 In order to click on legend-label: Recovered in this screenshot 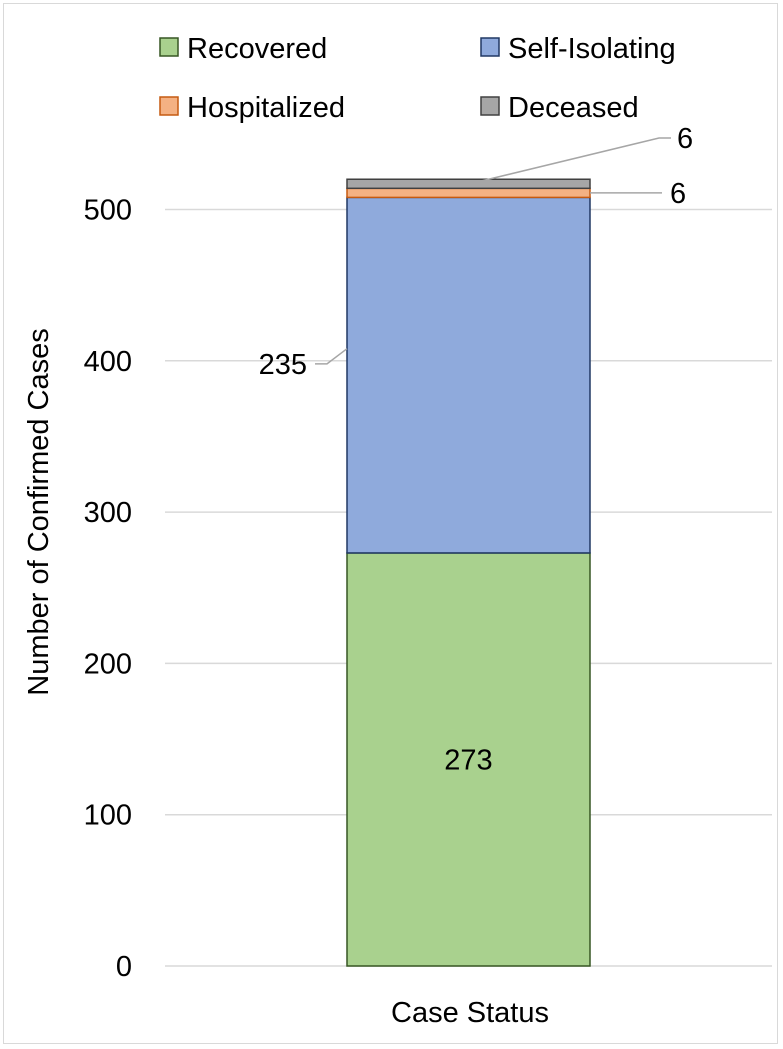, I will do `click(257, 49)`.